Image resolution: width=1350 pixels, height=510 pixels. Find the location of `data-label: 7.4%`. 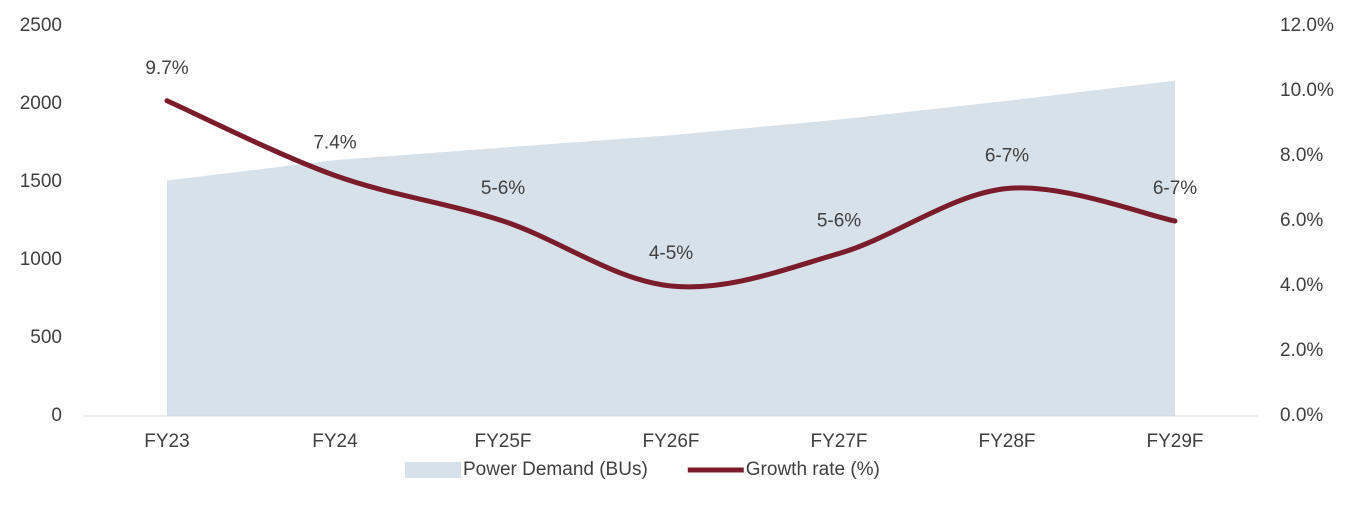

data-label: 7.4% is located at coordinates (334, 143).